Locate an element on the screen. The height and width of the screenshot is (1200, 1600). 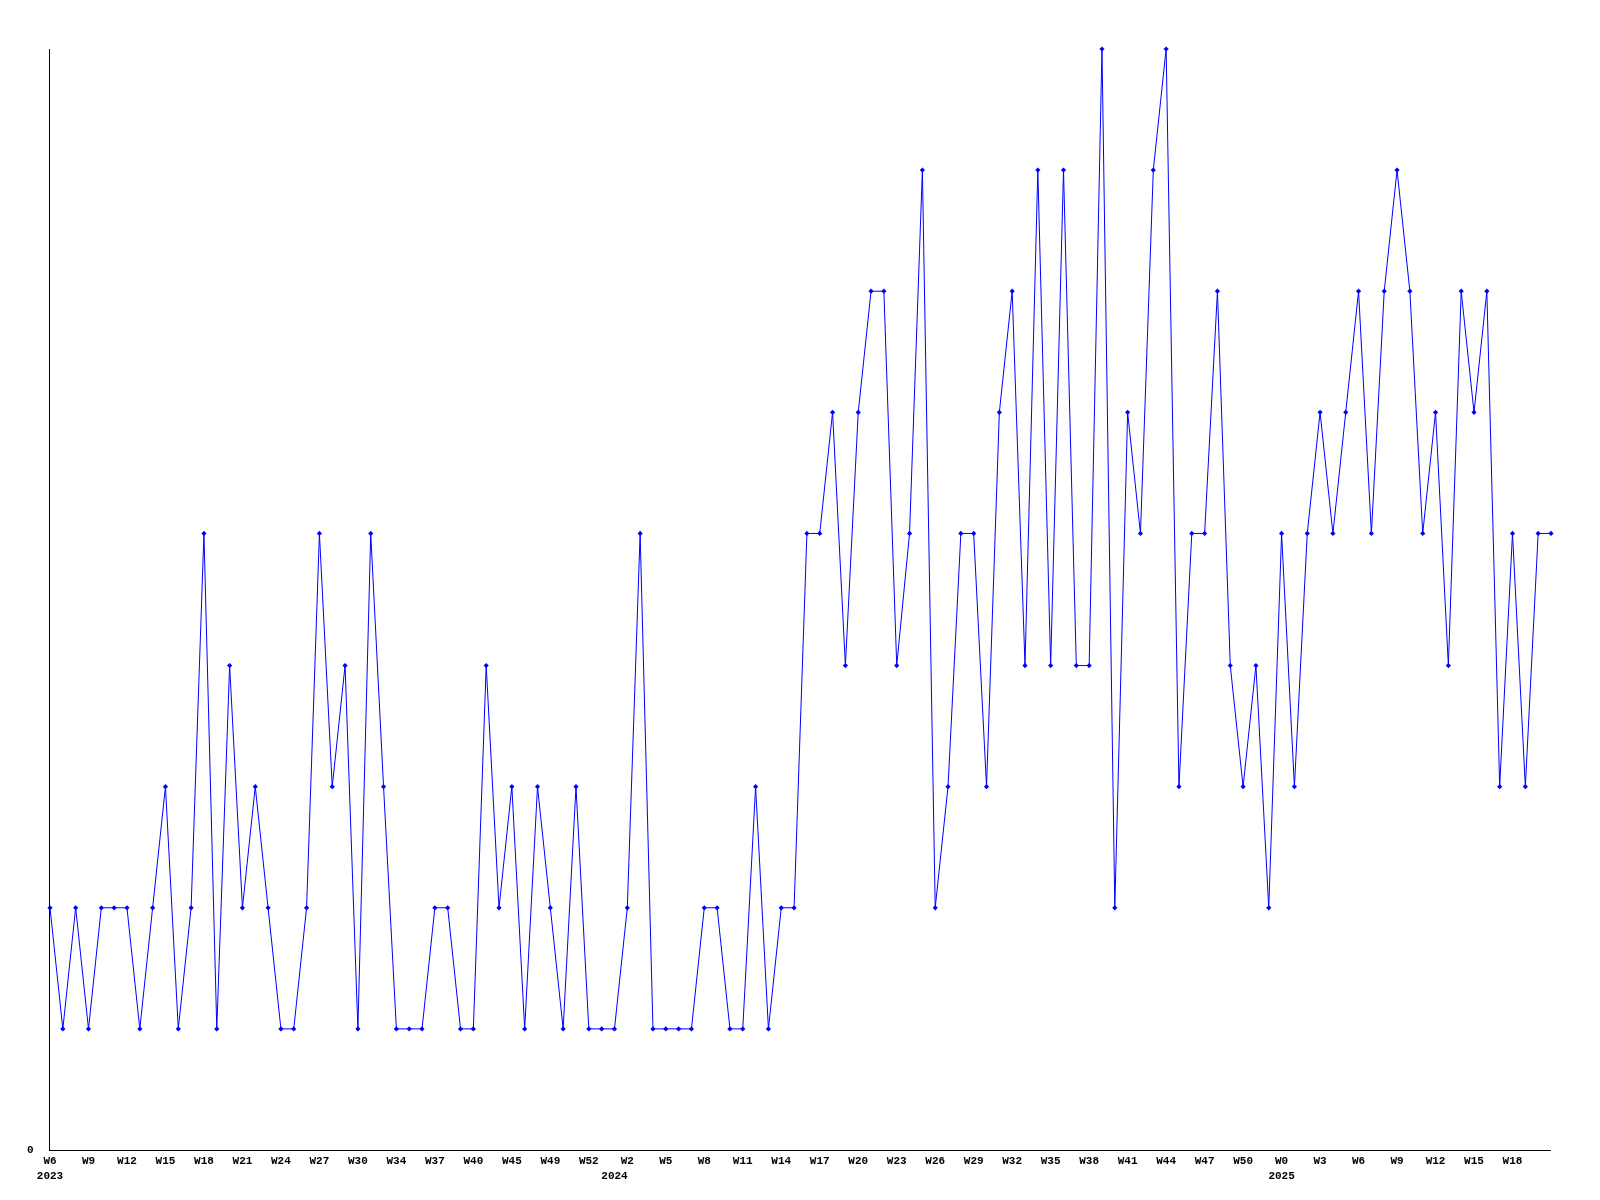
x-tick-label: W44 is located at coordinates (1166, 1161).